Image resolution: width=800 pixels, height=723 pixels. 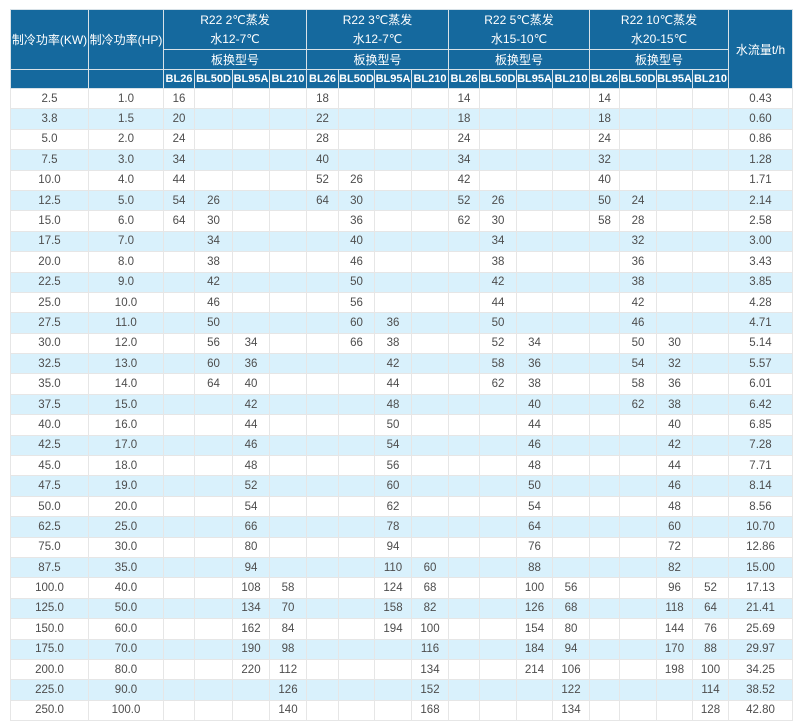 What do you see at coordinates (430, 669) in the screenshot?
I see `cell-model-value: 134` at bounding box center [430, 669].